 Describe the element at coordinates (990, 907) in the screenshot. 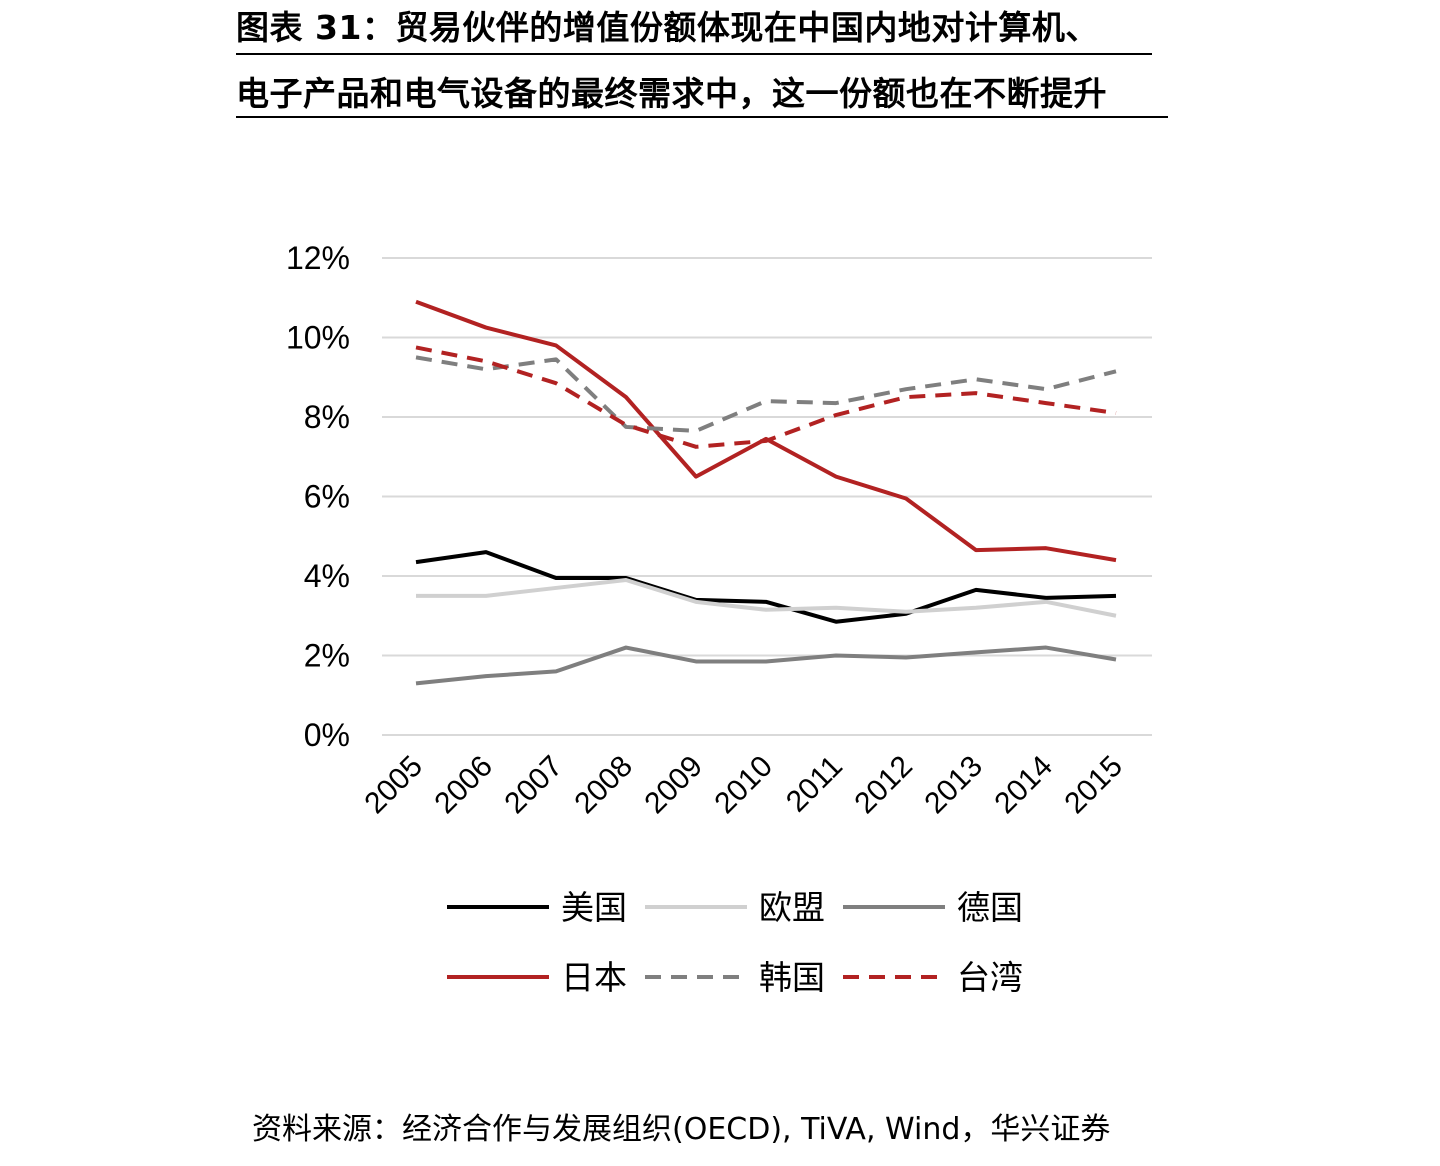

I see `legend-label: 德国` at that location.